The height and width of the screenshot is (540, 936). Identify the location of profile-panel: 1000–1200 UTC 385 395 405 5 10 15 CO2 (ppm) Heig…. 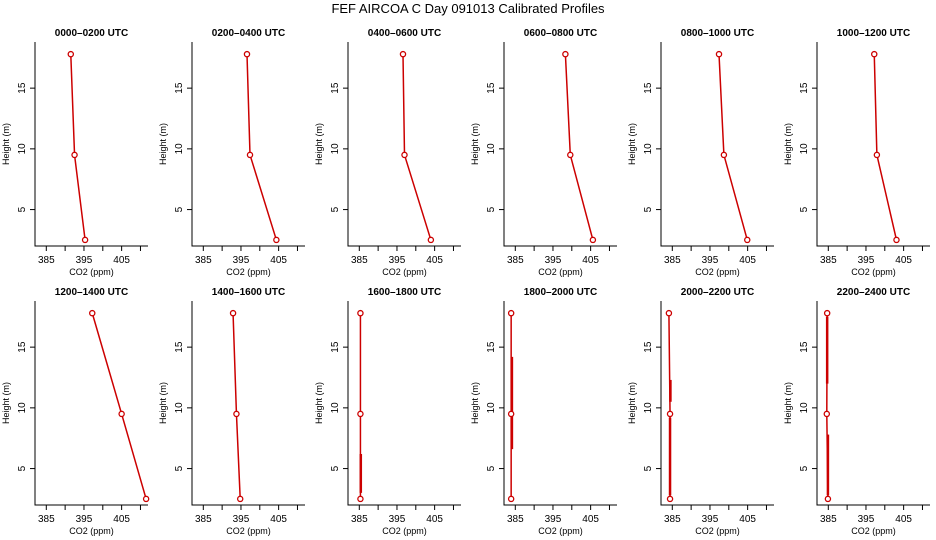
(856, 152).